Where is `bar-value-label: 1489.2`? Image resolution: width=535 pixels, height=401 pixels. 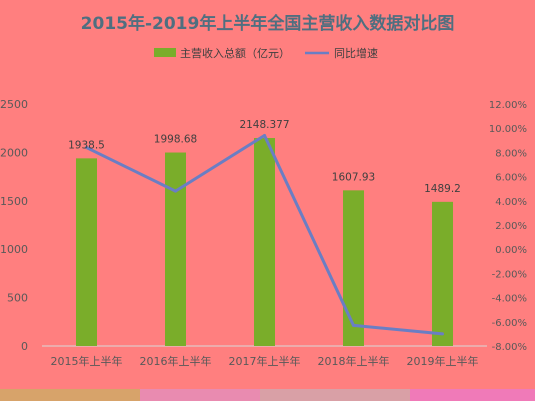
bar-value-label: 1489.2 is located at coordinates (442, 189).